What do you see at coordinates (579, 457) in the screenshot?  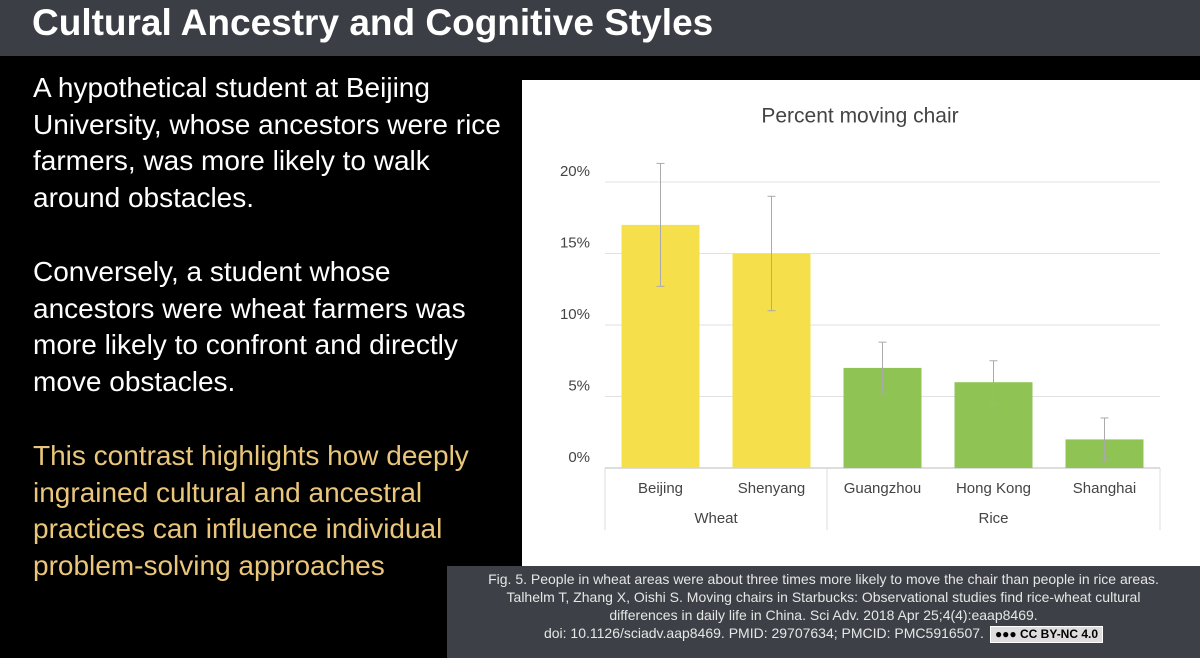 I see `y-tick-label: 0%` at bounding box center [579, 457].